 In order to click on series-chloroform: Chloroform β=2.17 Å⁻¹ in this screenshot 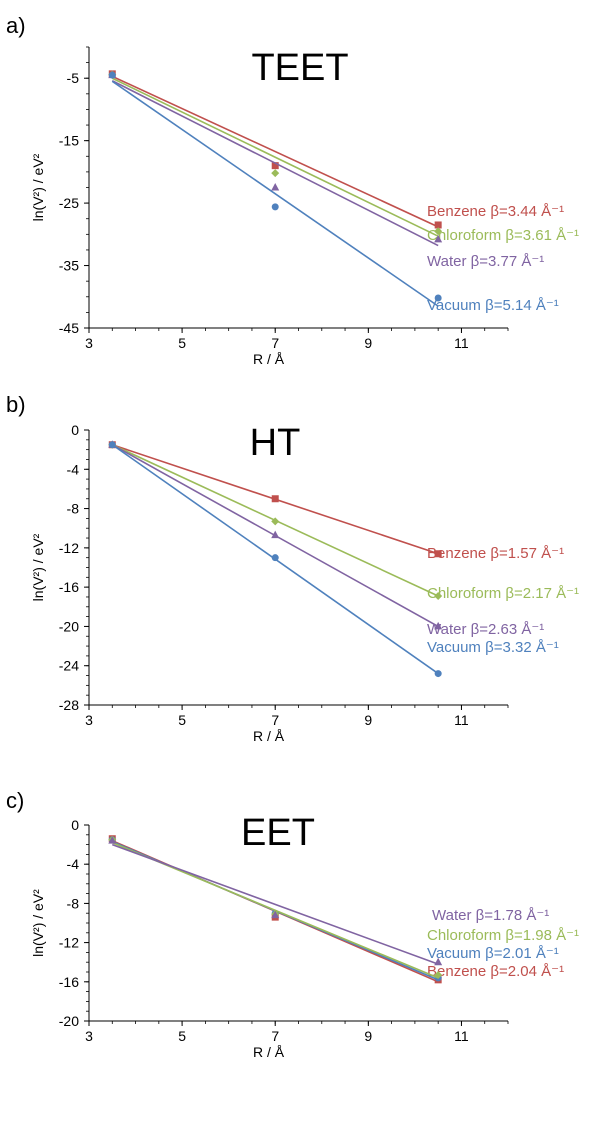, I will do `click(343, 521)`.